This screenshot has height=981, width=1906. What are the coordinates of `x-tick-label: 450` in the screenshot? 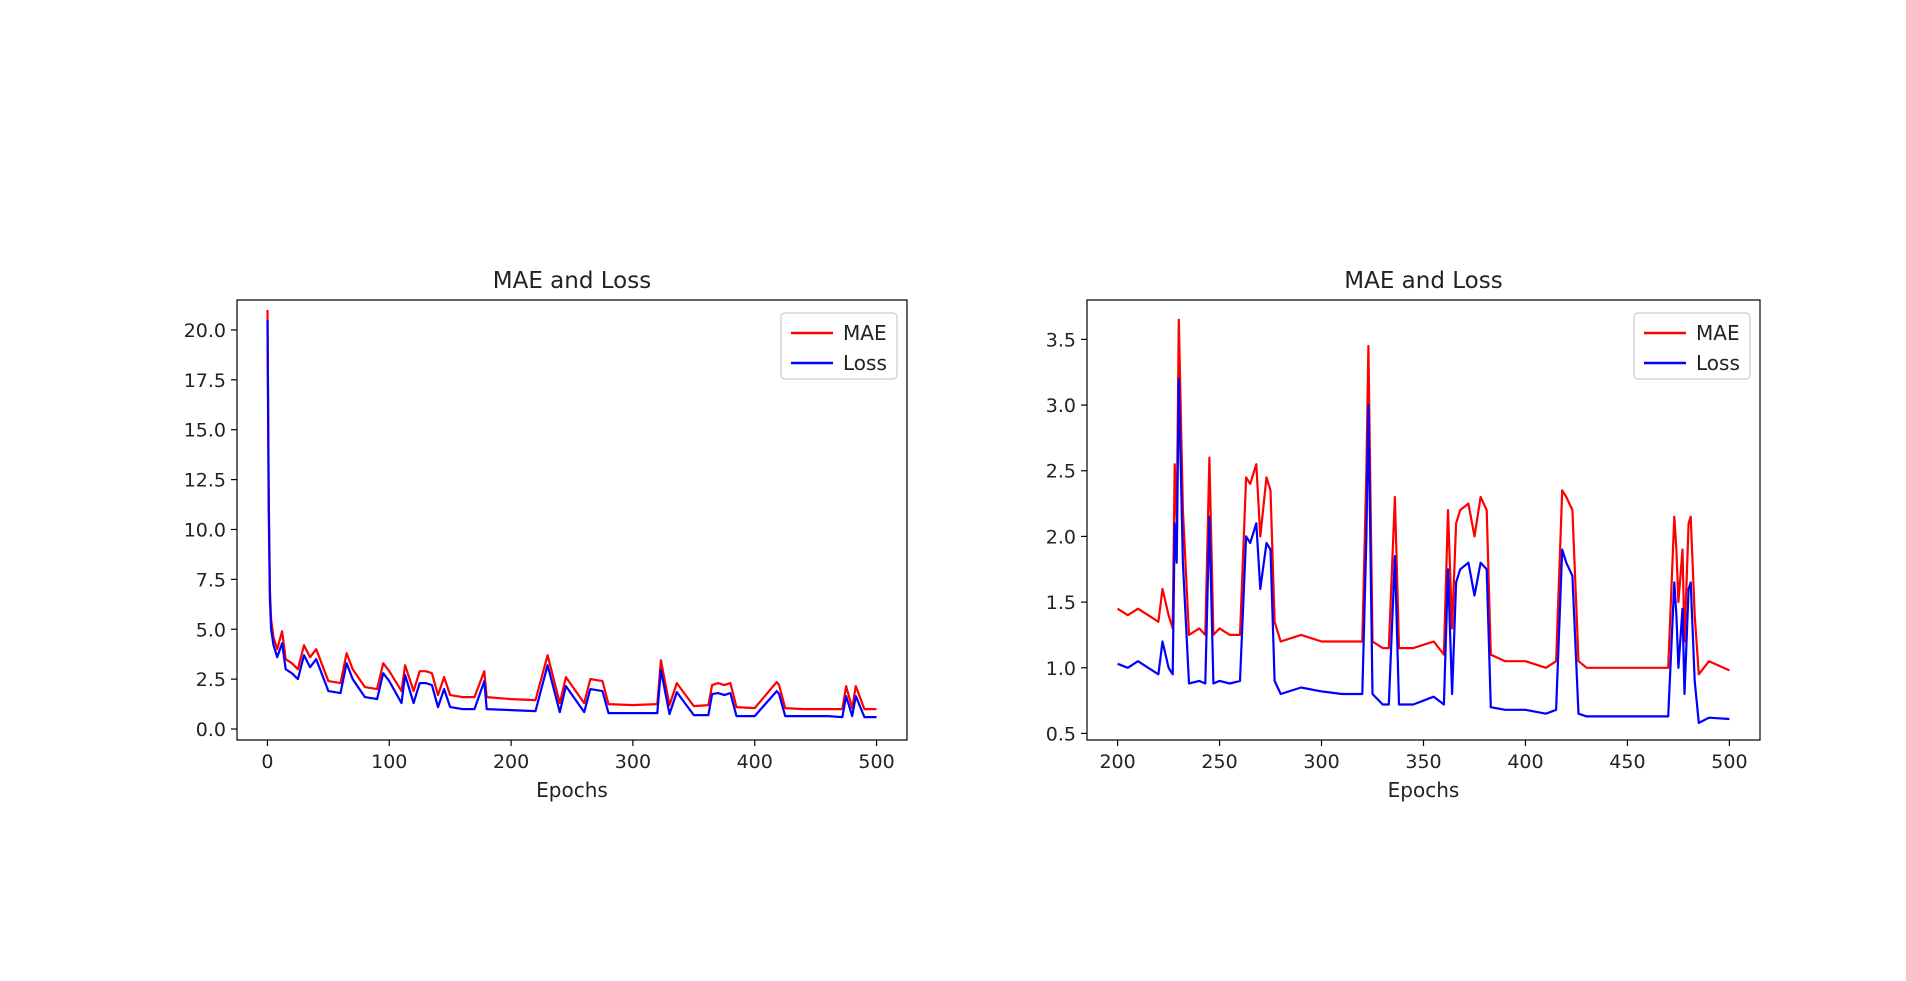 It's located at (1627, 762).